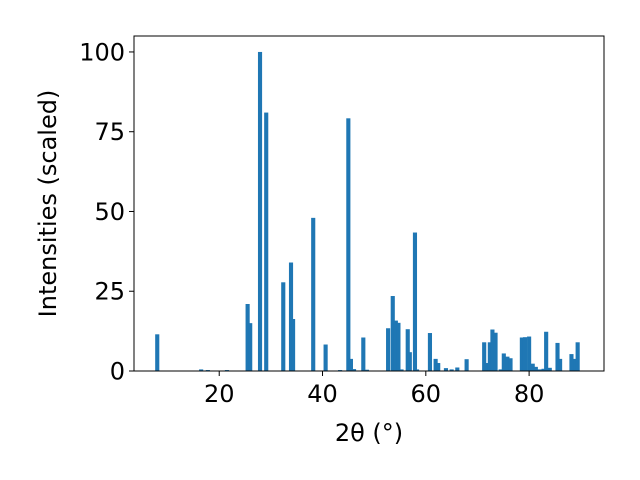 Image resolution: width=640 pixels, height=480 pixels. I want to click on y-tick-label: 50, so click(109, 212).